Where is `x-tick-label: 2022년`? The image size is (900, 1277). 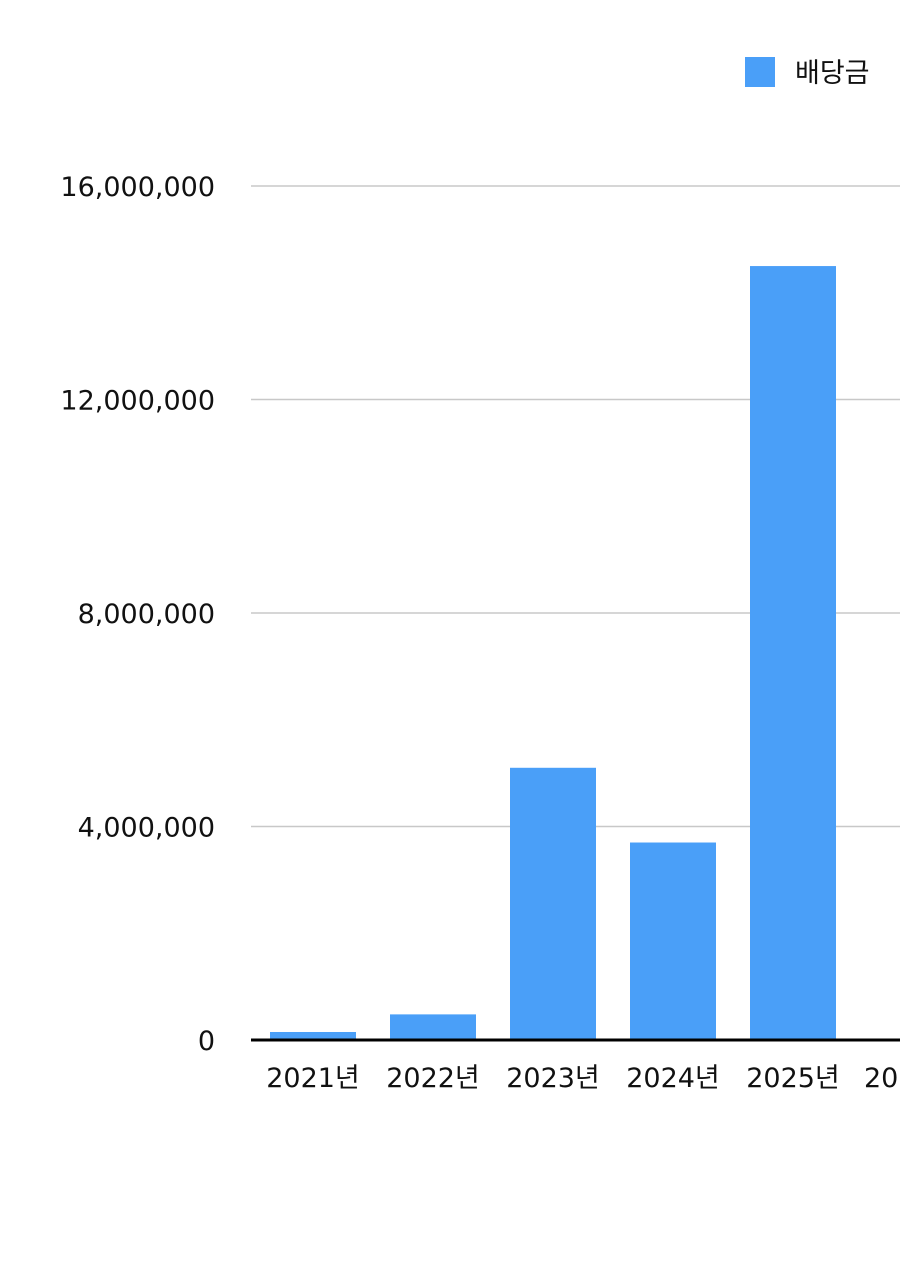 x-tick-label: 2022년 is located at coordinates (433, 1078).